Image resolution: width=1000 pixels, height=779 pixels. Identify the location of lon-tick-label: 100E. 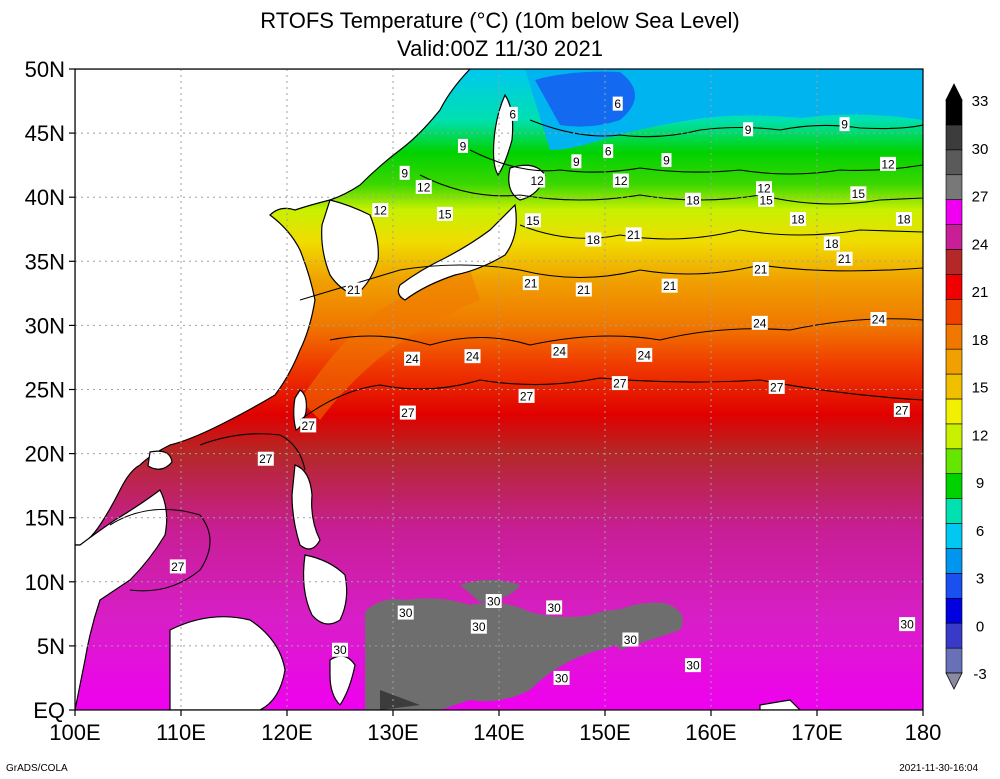
(74, 732).